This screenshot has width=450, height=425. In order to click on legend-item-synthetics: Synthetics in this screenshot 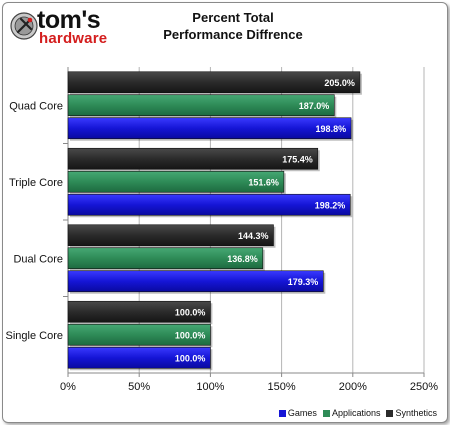, I will do `click(411, 413)`.